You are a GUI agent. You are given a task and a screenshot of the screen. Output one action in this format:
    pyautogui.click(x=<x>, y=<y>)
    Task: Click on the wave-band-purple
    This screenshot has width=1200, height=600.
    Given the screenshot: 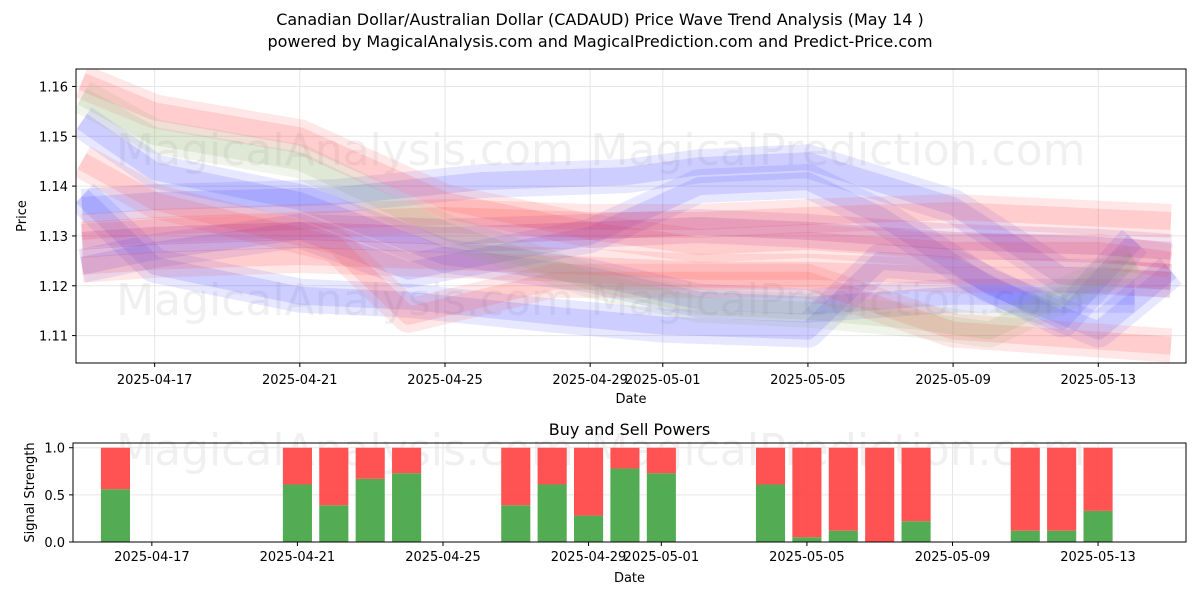 What is the action you would take?
    pyautogui.click(x=626, y=238)
    